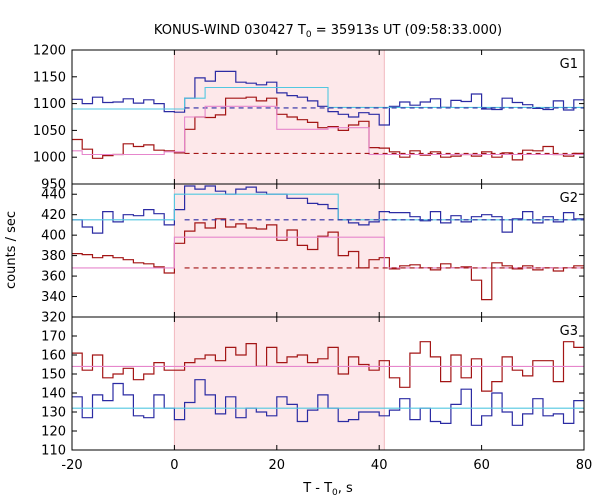  I want to click on panel-label: G1, so click(569, 64).